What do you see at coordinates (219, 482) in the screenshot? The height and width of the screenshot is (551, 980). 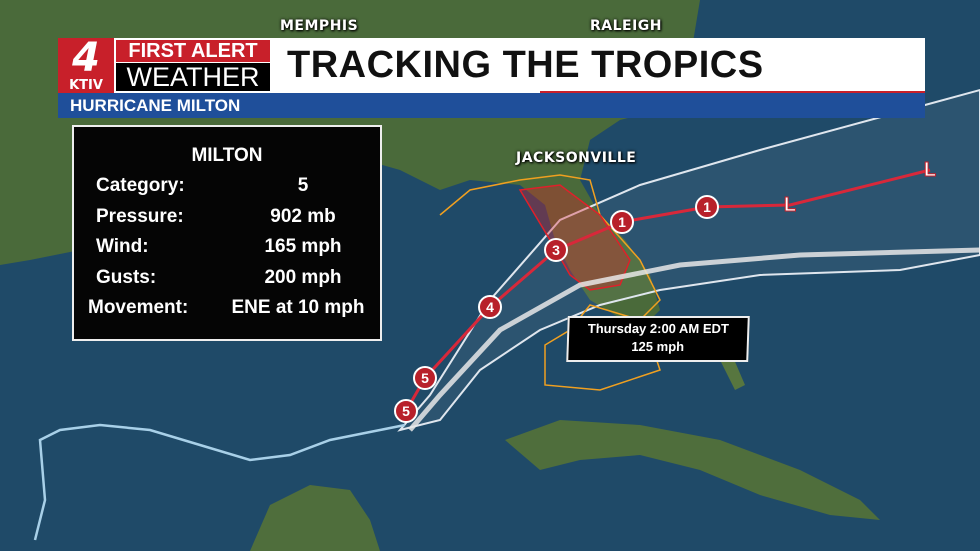 I see `past-track` at bounding box center [219, 482].